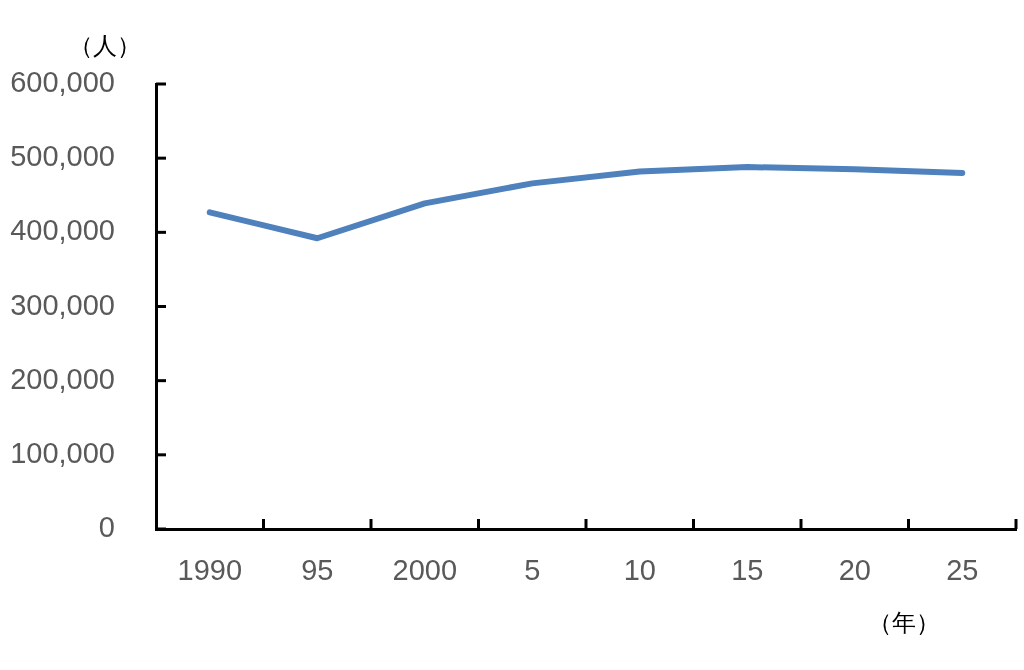  I want to click on x-tick-label: 2000, so click(425, 570).